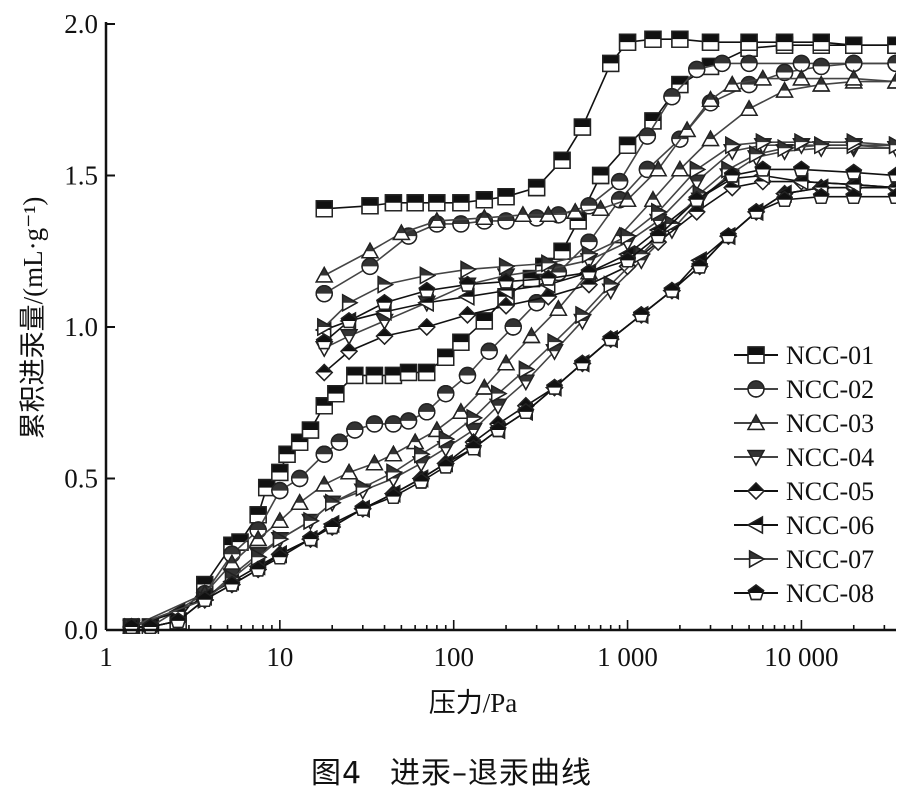  Describe the element at coordinates (106, 657) in the screenshot. I see `x-tick-label: 1` at that location.